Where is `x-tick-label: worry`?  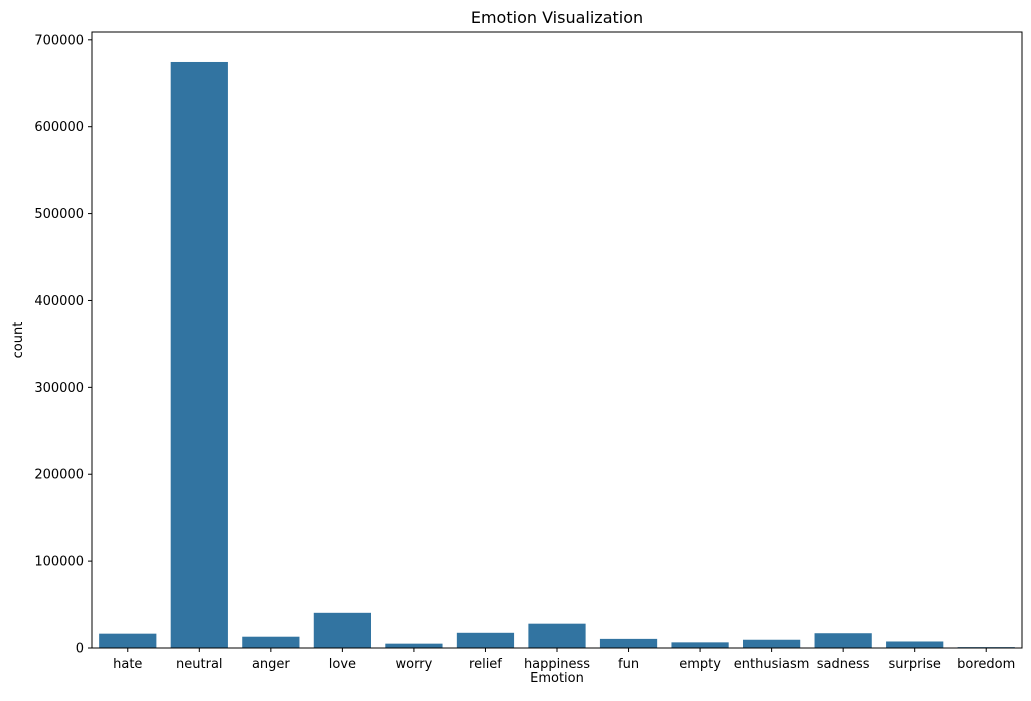
x-tick-label: worry is located at coordinates (414, 664).